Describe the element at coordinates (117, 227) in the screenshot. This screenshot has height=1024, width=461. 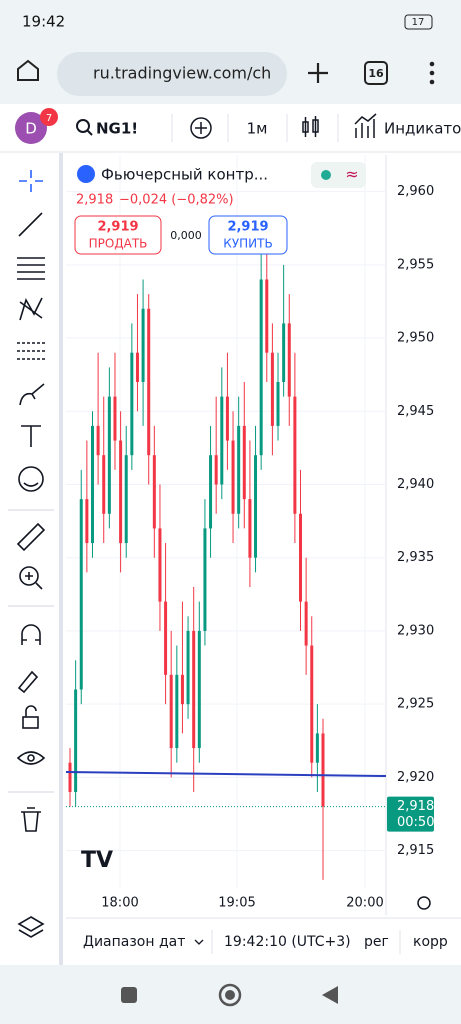
I see `sell-price: 2,919` at that location.